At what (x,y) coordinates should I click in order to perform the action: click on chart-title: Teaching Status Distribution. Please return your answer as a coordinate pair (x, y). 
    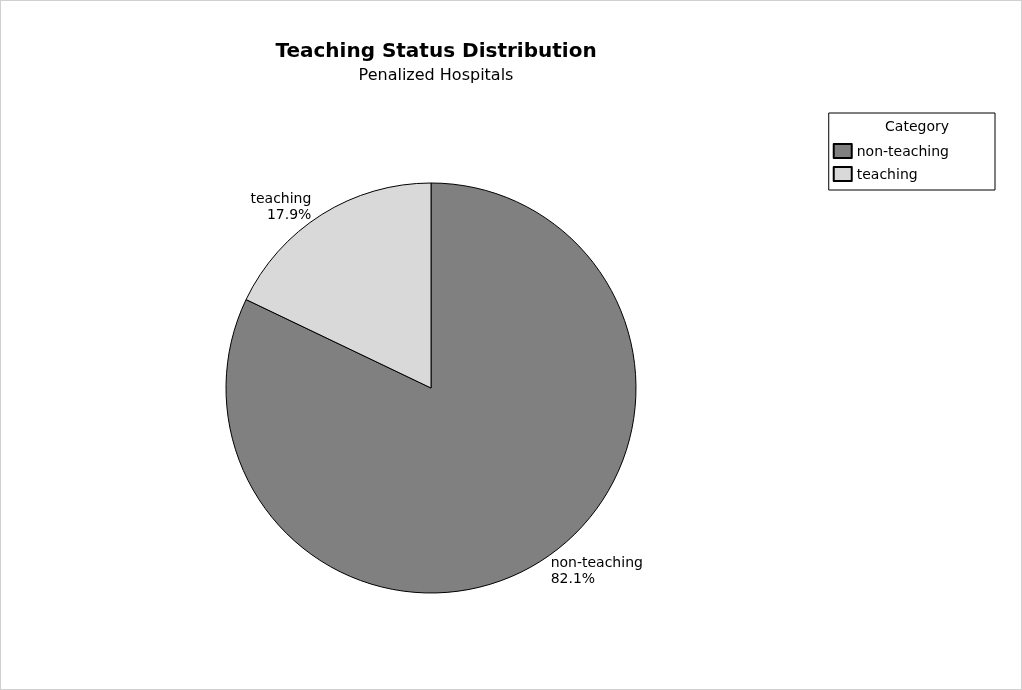
    Looking at the image, I should click on (436, 50).